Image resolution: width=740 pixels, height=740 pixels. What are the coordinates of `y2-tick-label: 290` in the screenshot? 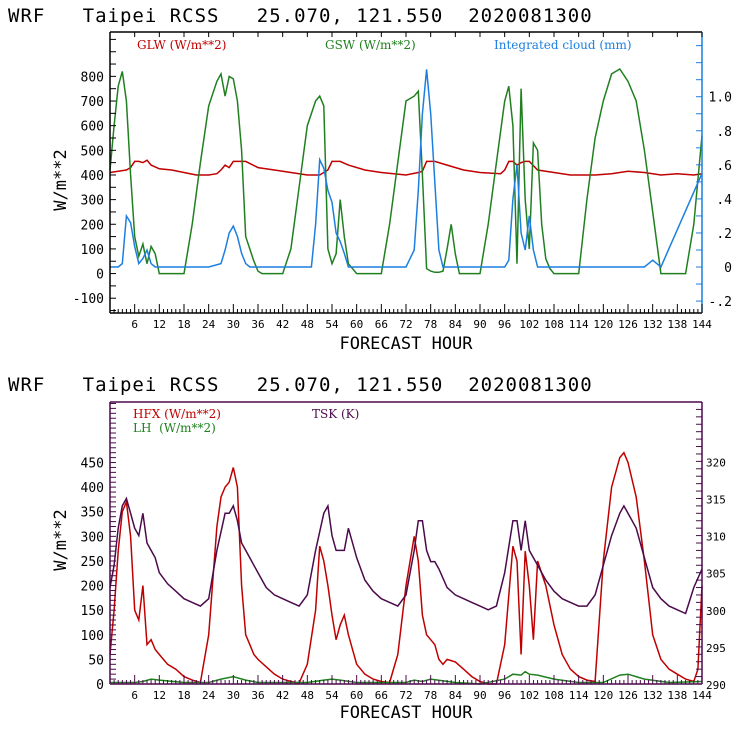 It's located at (716, 685).